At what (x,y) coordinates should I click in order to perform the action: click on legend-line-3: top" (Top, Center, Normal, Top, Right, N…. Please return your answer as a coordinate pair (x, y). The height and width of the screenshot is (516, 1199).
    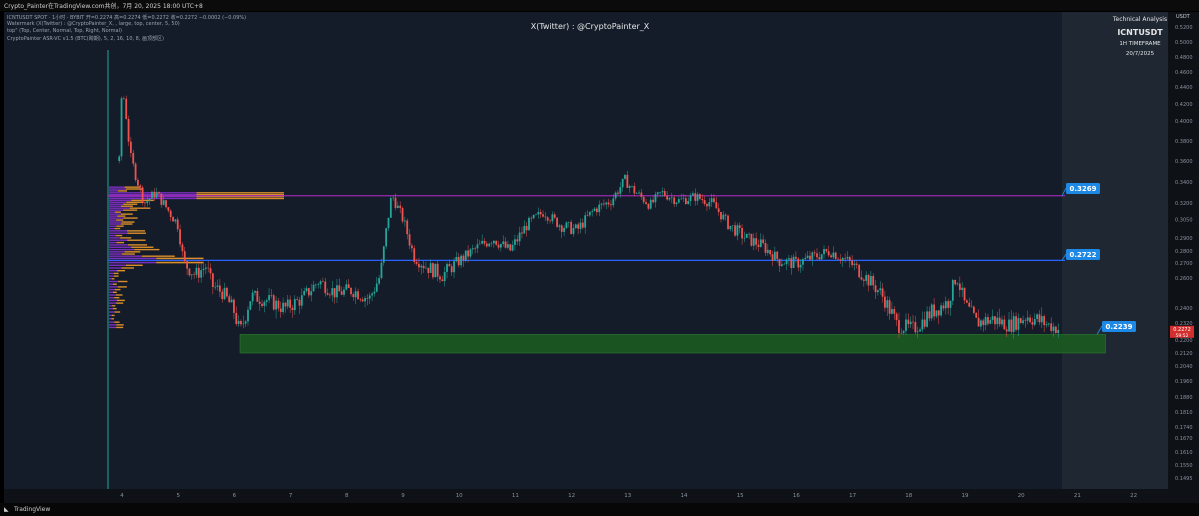
    Looking at the image, I should click on (64, 31).